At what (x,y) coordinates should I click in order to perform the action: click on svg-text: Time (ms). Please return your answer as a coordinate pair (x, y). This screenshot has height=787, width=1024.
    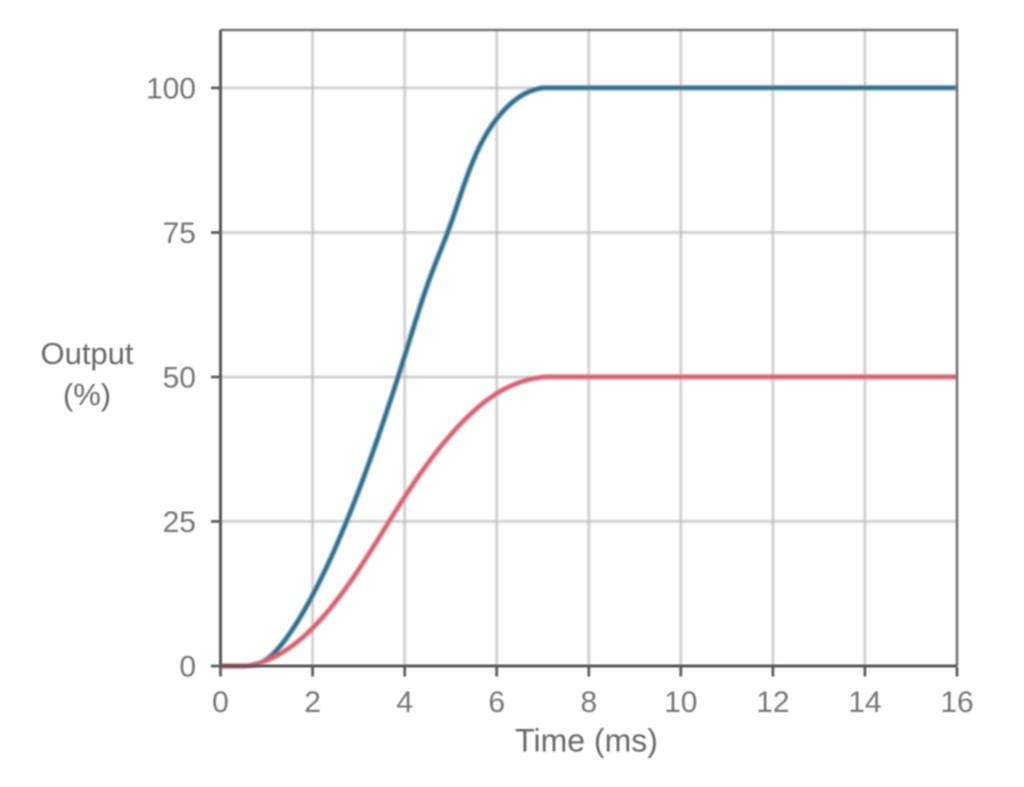
    Looking at the image, I should click on (586, 741).